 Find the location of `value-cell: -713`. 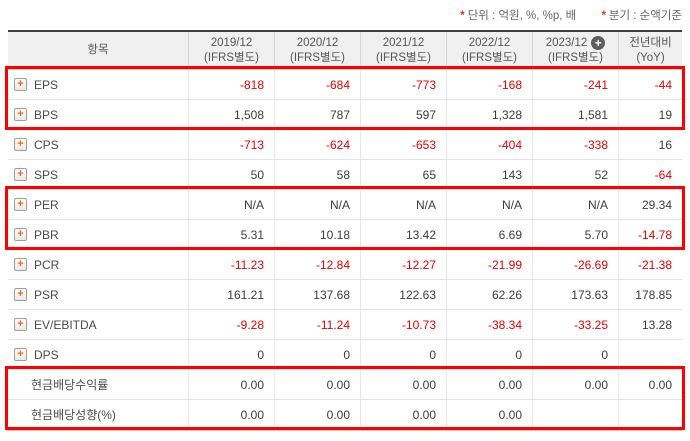

value-cell: -713 is located at coordinates (231, 144).